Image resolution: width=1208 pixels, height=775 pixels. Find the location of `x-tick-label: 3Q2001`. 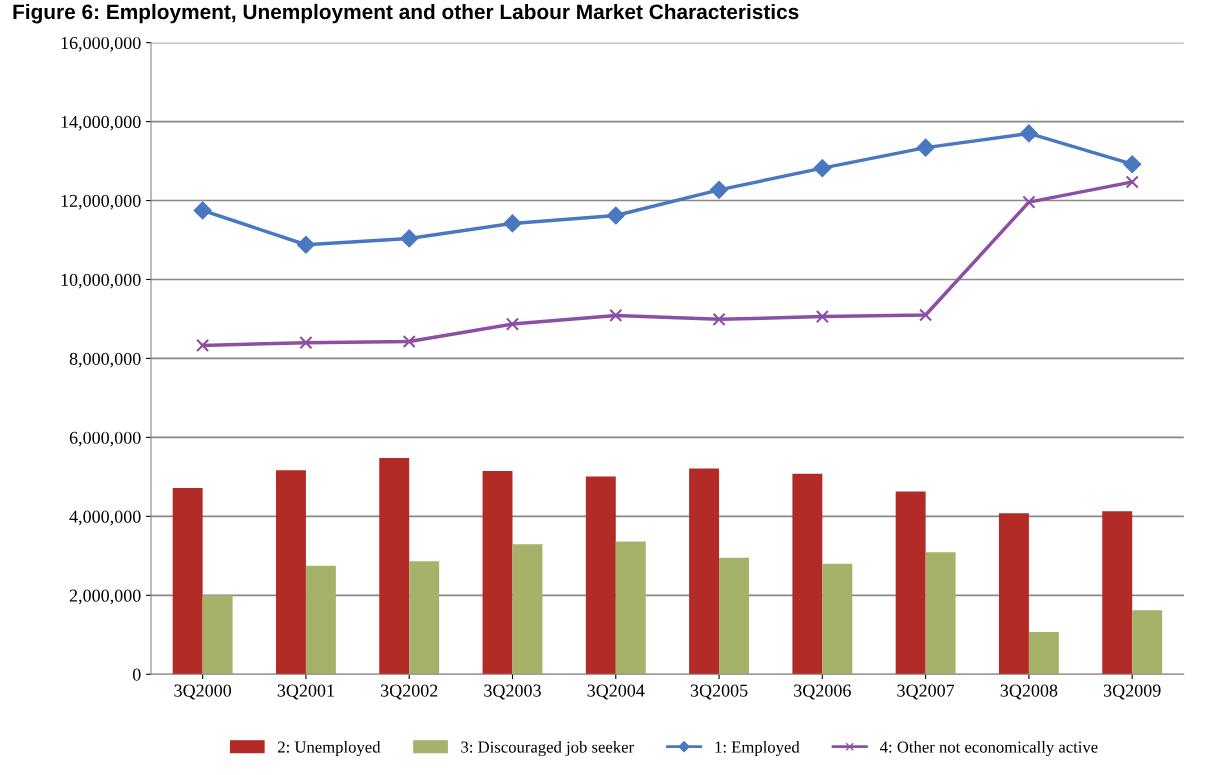

x-tick-label: 3Q2001 is located at coordinates (305, 692).